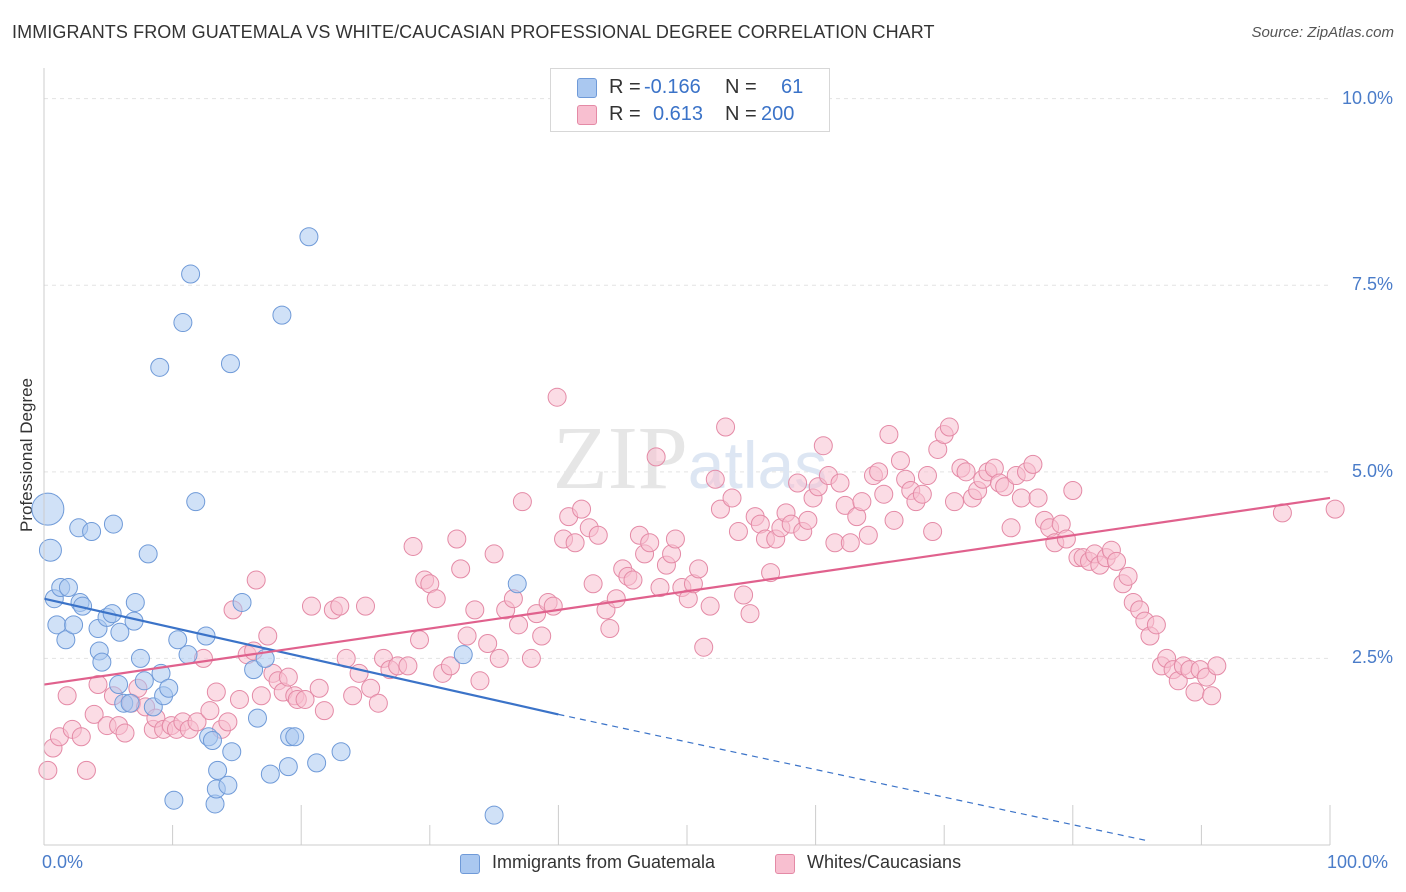 The height and width of the screenshot is (892, 1406). I want to click on y-tick-label: 7.5%, so click(1372, 284).